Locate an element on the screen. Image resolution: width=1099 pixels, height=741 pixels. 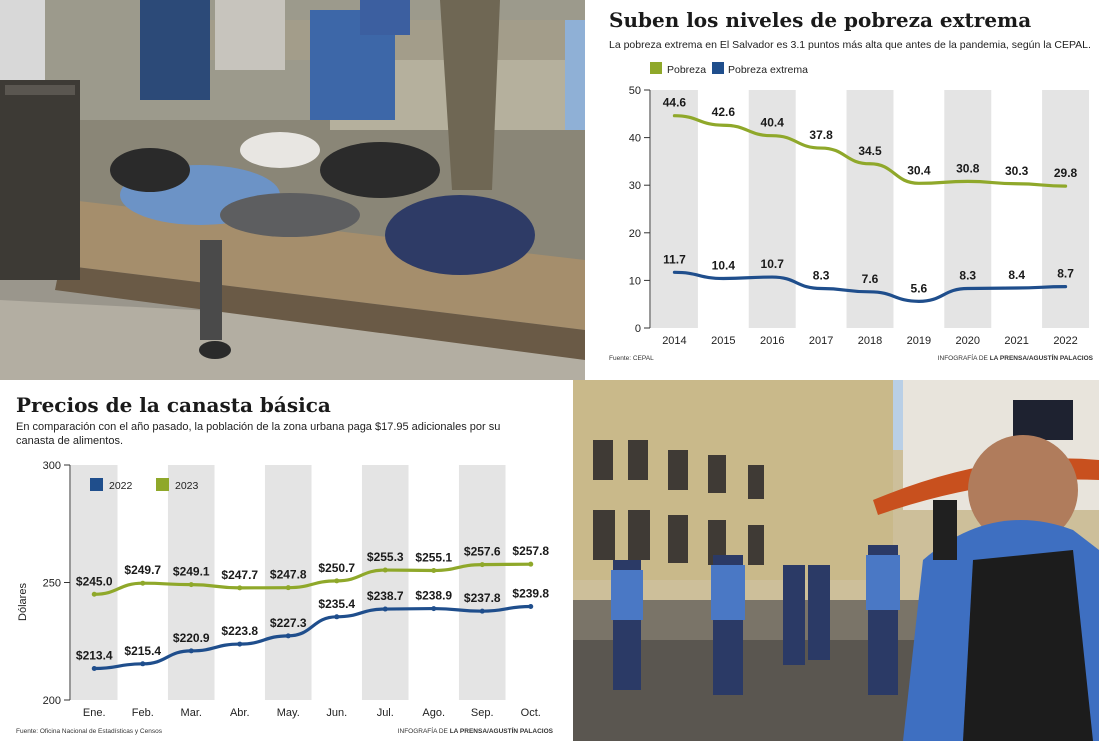
data-label: 30.8 is located at coordinates (968, 168).